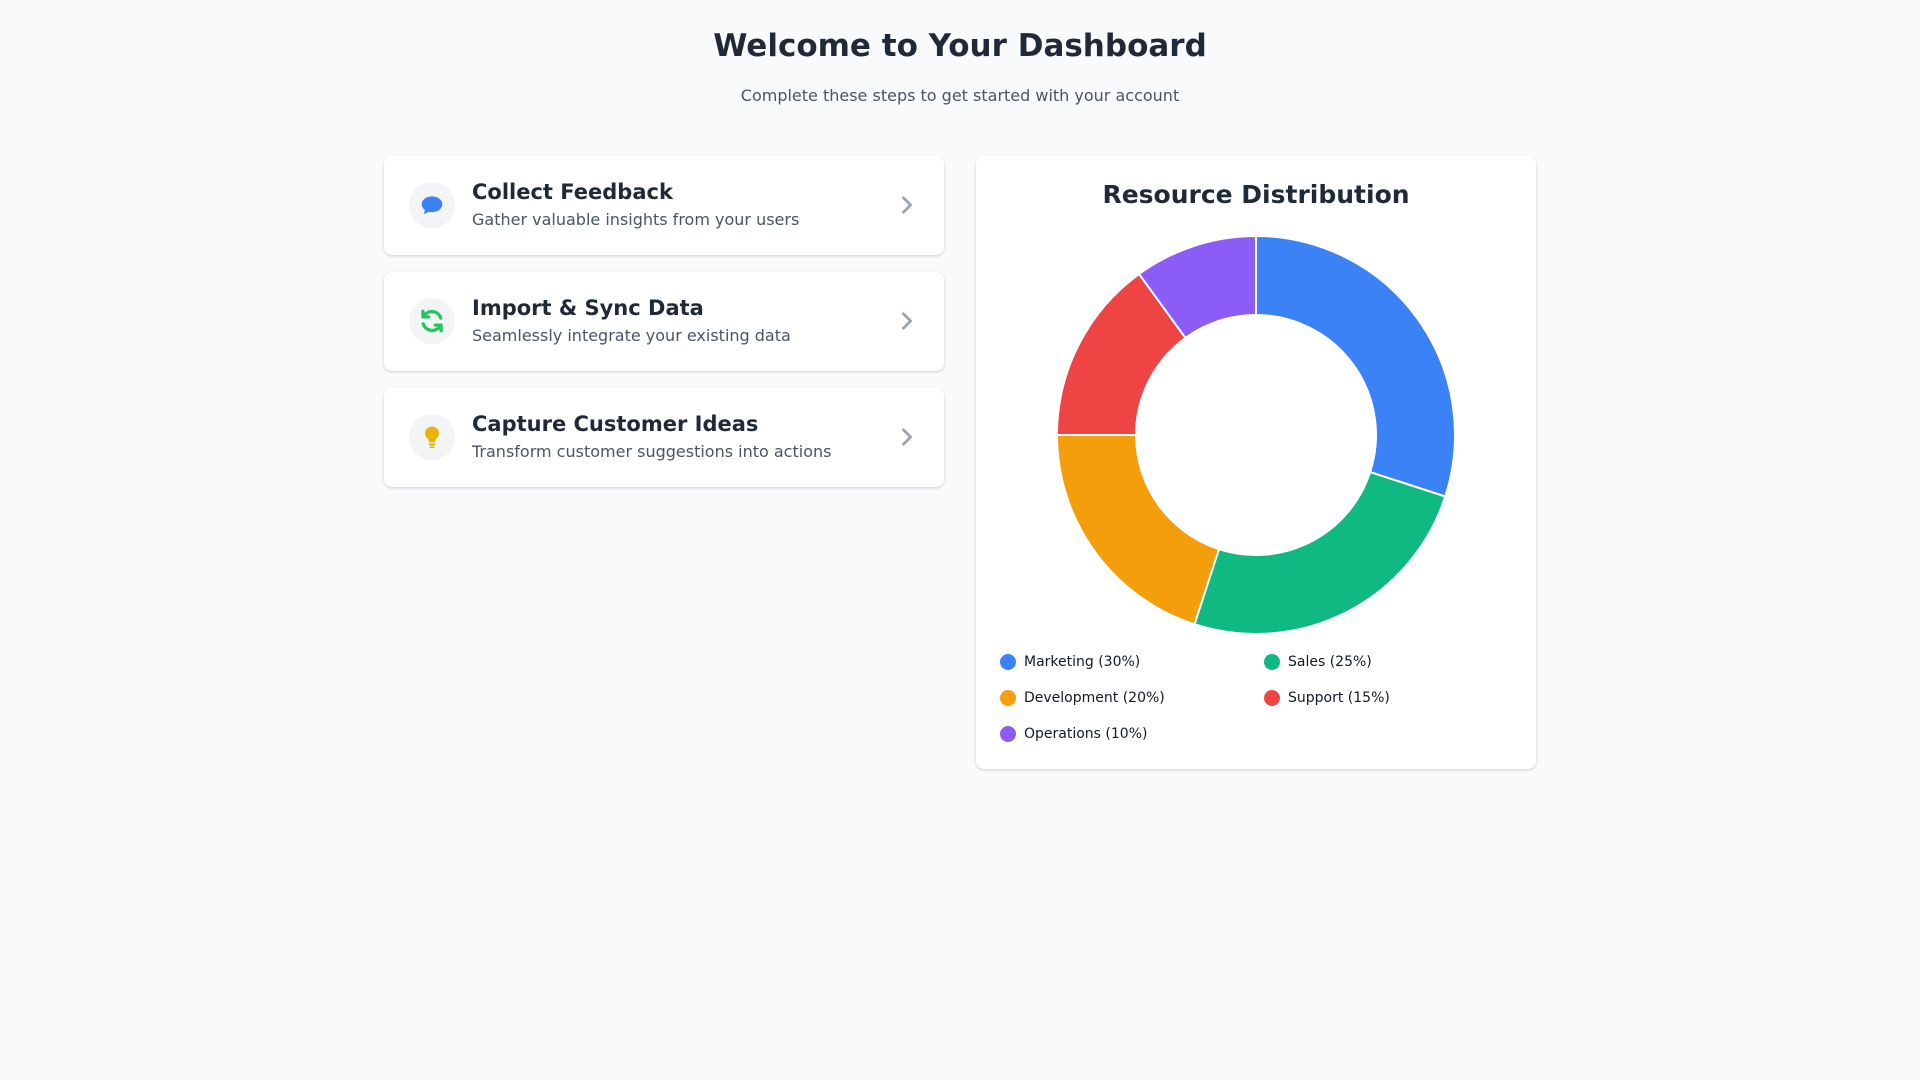 This screenshot has width=1920, height=1080. What do you see at coordinates (572, 192) in the screenshot?
I see `step-title: Collect Feedback` at bounding box center [572, 192].